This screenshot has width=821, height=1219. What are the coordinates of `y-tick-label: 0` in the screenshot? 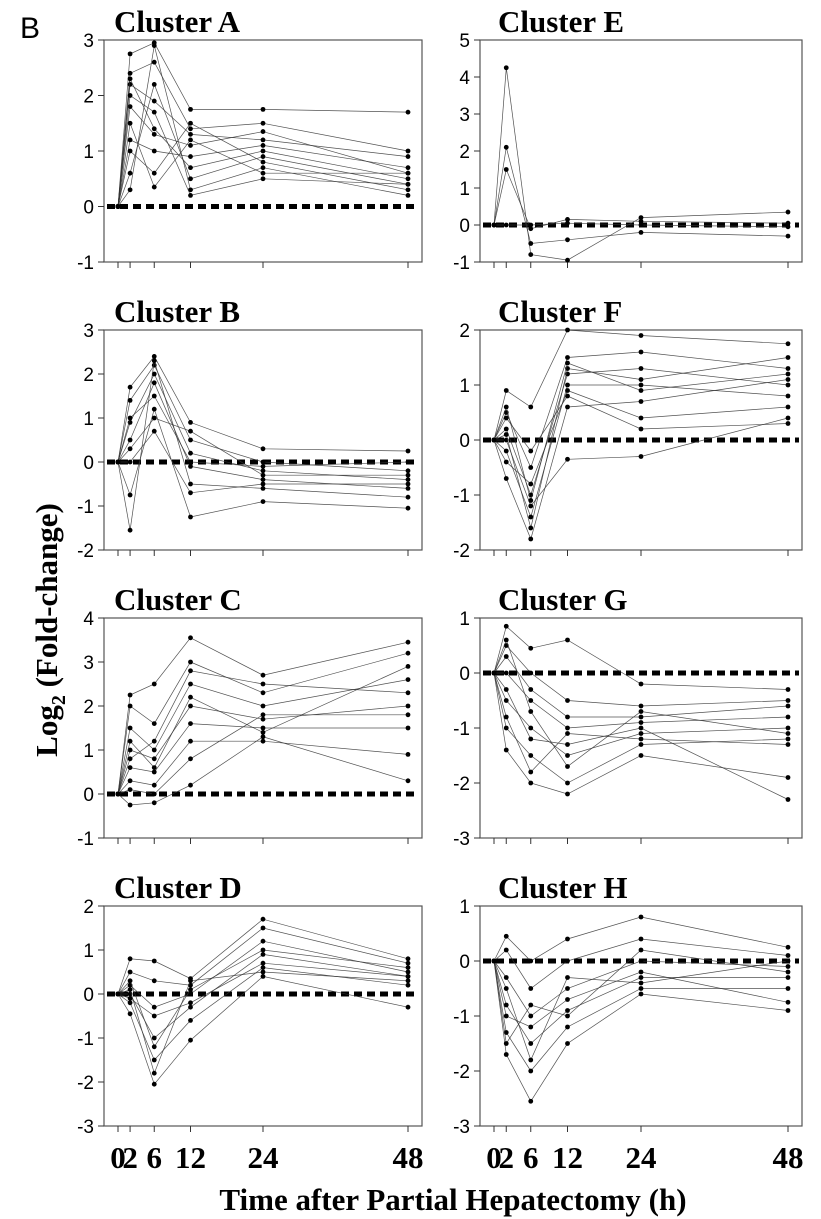 It's located at (88, 795).